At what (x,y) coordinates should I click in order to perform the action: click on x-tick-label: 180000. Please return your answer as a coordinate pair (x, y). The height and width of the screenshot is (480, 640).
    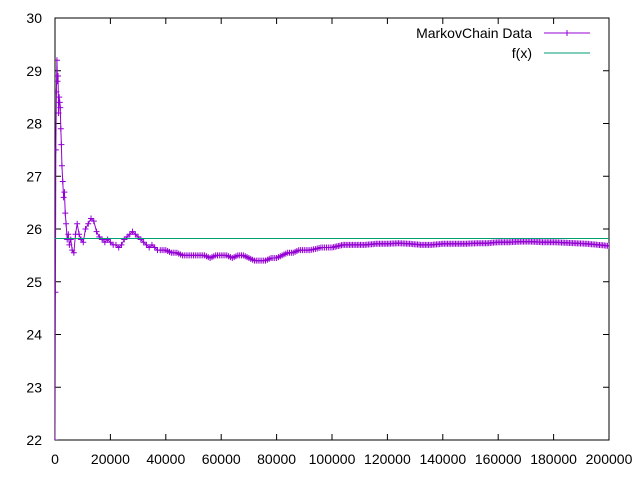
    Looking at the image, I should click on (553, 459).